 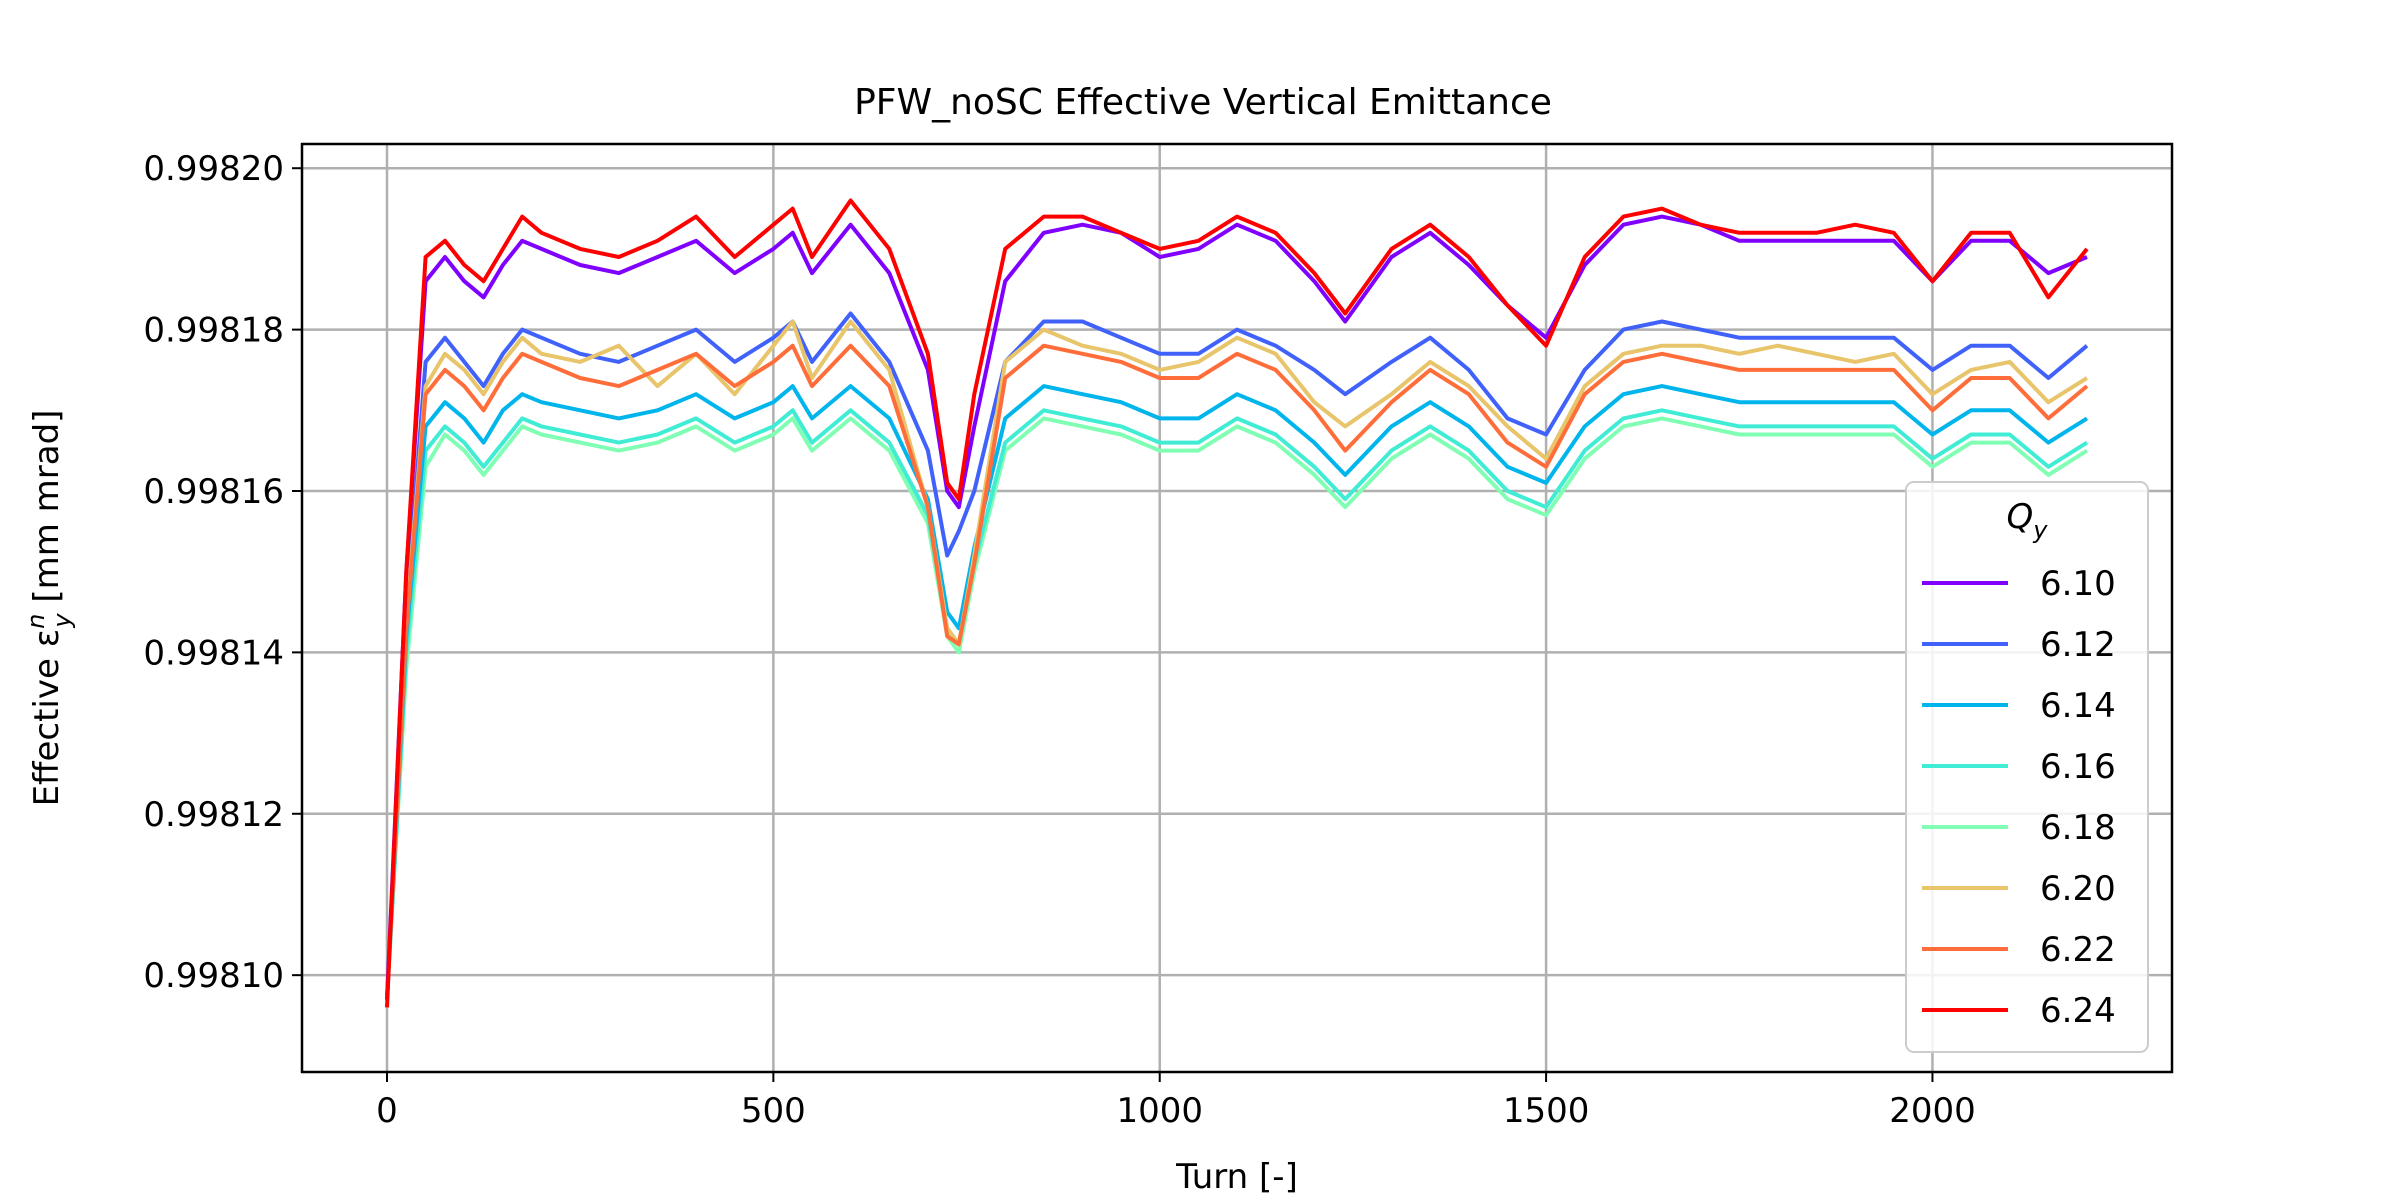 I want to click on legend-item: 6.24, so click(x=2019, y=1011).